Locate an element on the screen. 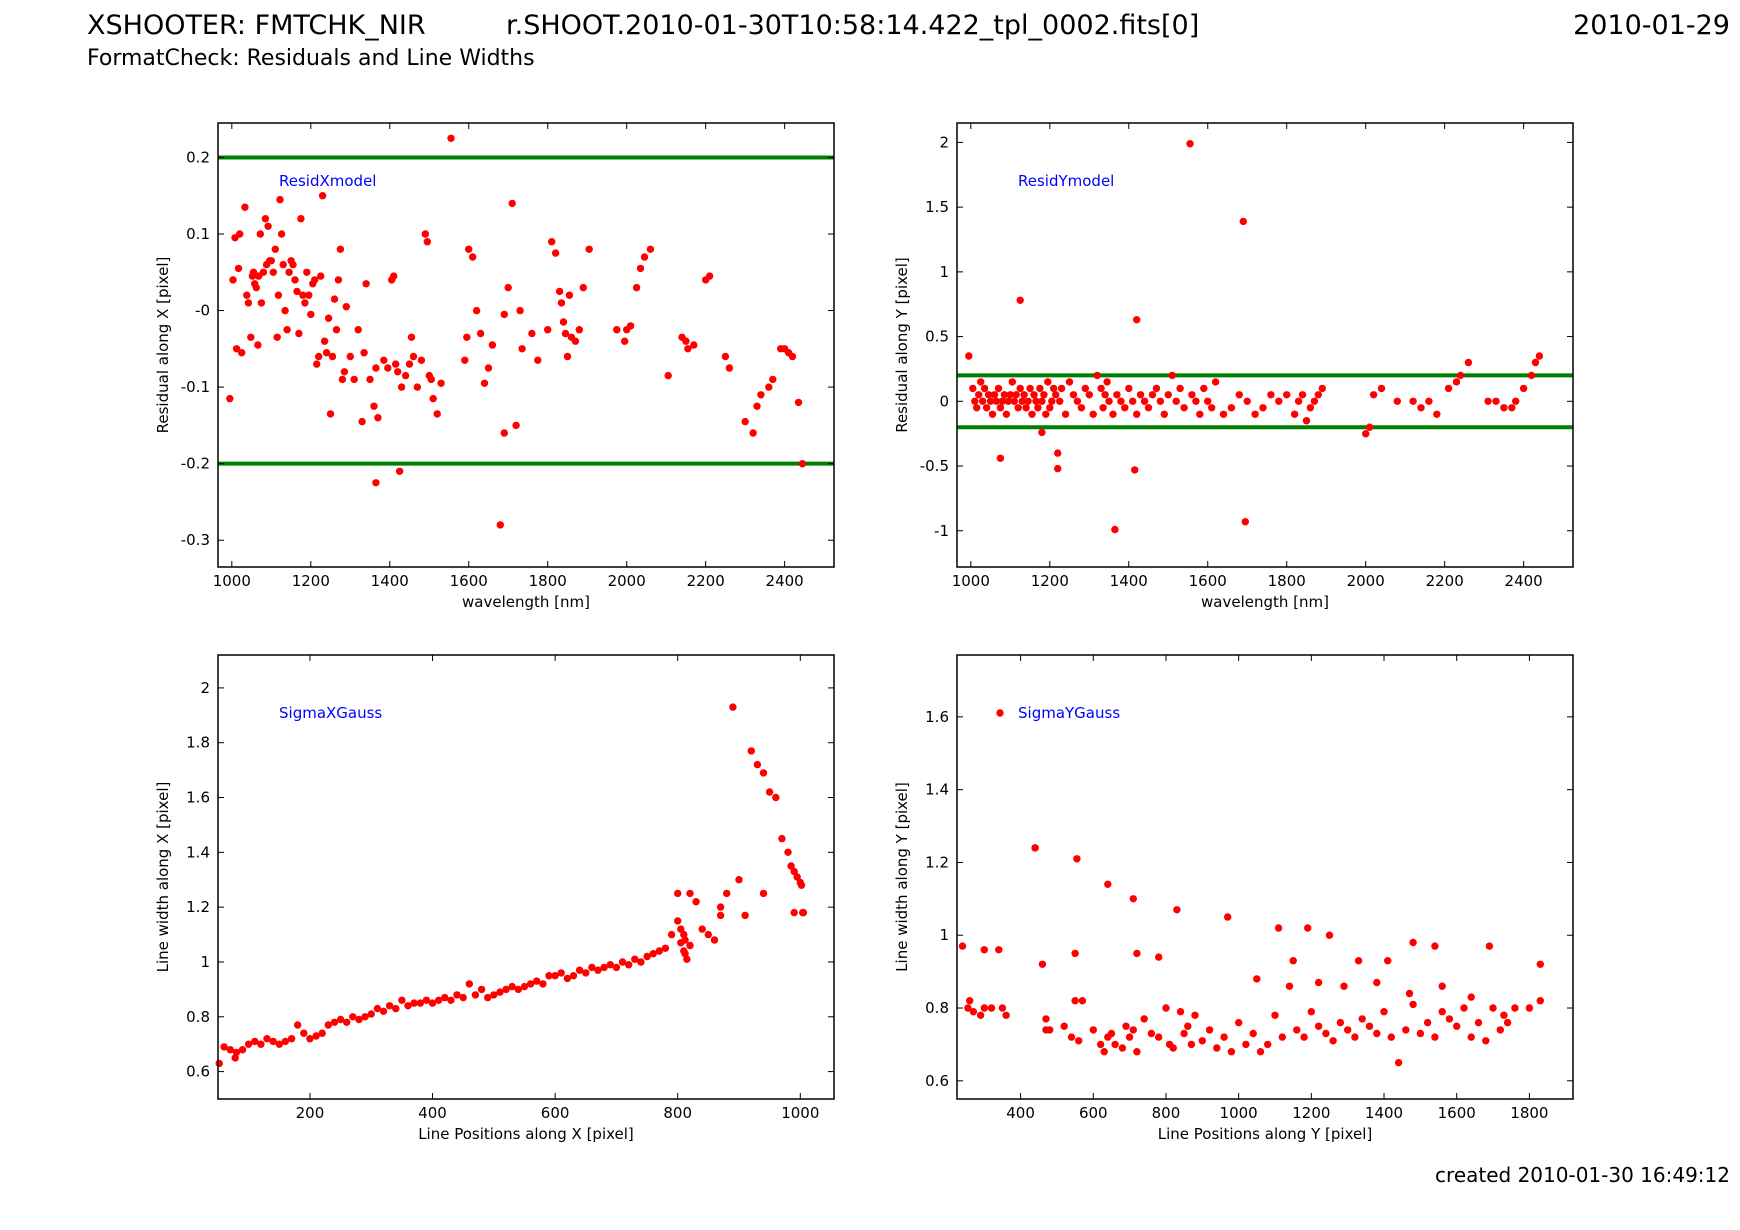 This screenshot has width=1740, height=1230. report-title: XSHOOTER: FMTCHK_NIR is located at coordinates (256, 25).